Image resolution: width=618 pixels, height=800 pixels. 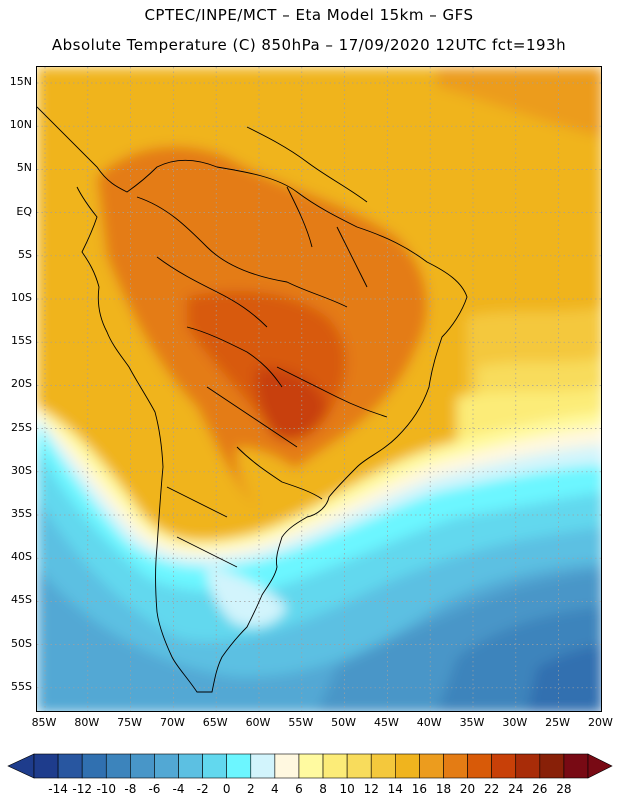 What do you see at coordinates (130, 789) in the screenshot?
I see `colorbar-label: -8` at bounding box center [130, 789].